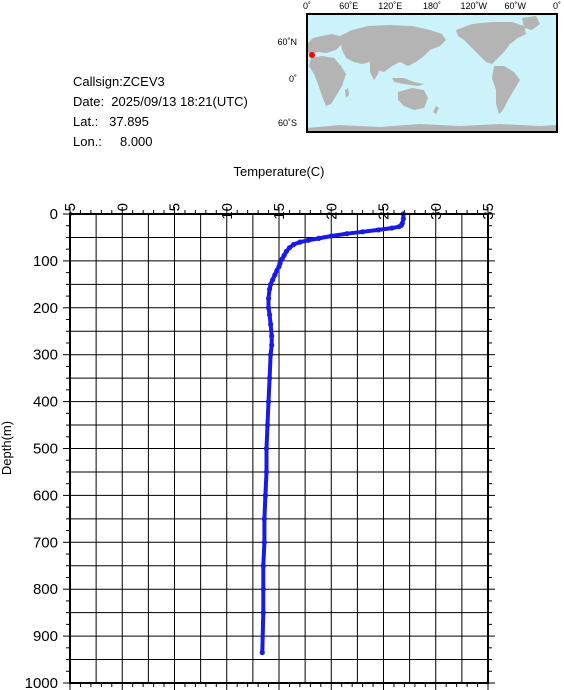 The image size is (564, 690). I want to click on station-marker, so click(312, 55).